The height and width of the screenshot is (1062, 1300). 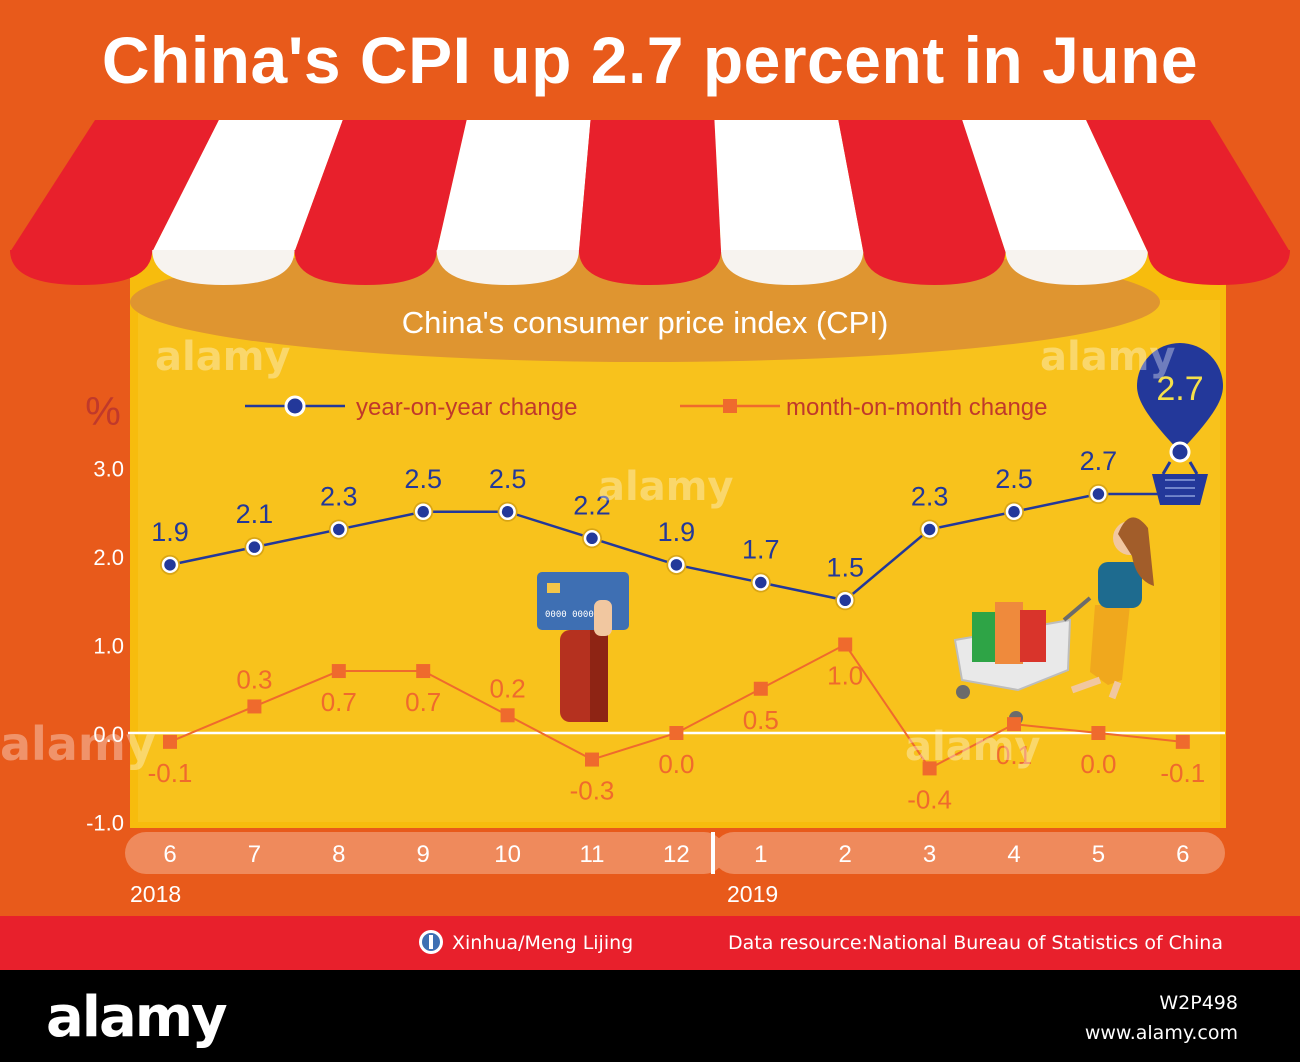 I want to click on y-axis-label: %, so click(x=103, y=412).